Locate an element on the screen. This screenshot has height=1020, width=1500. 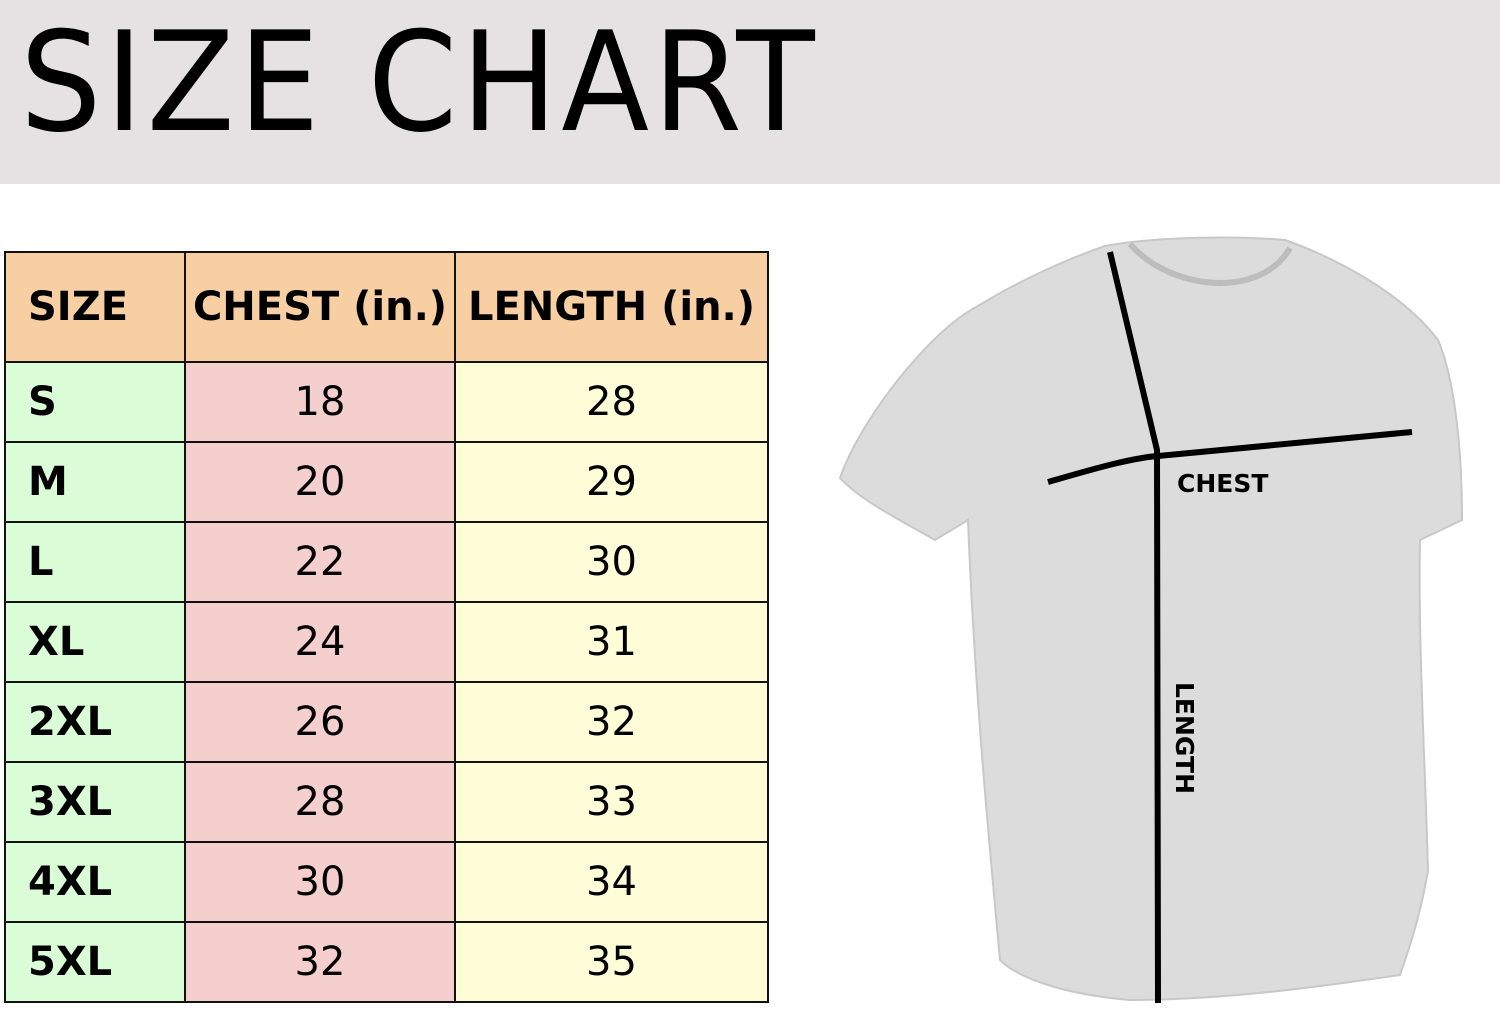
cell-size: L is located at coordinates (95, 562).